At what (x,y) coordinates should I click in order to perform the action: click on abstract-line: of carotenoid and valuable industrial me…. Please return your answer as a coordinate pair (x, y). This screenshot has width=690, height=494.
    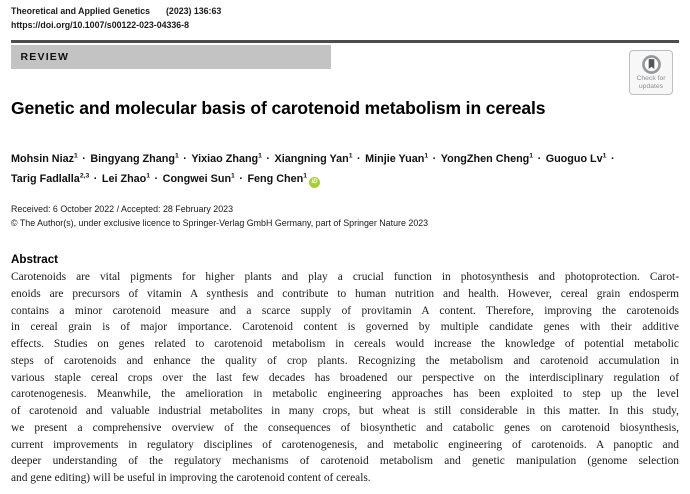
    Looking at the image, I should click on (345, 411).